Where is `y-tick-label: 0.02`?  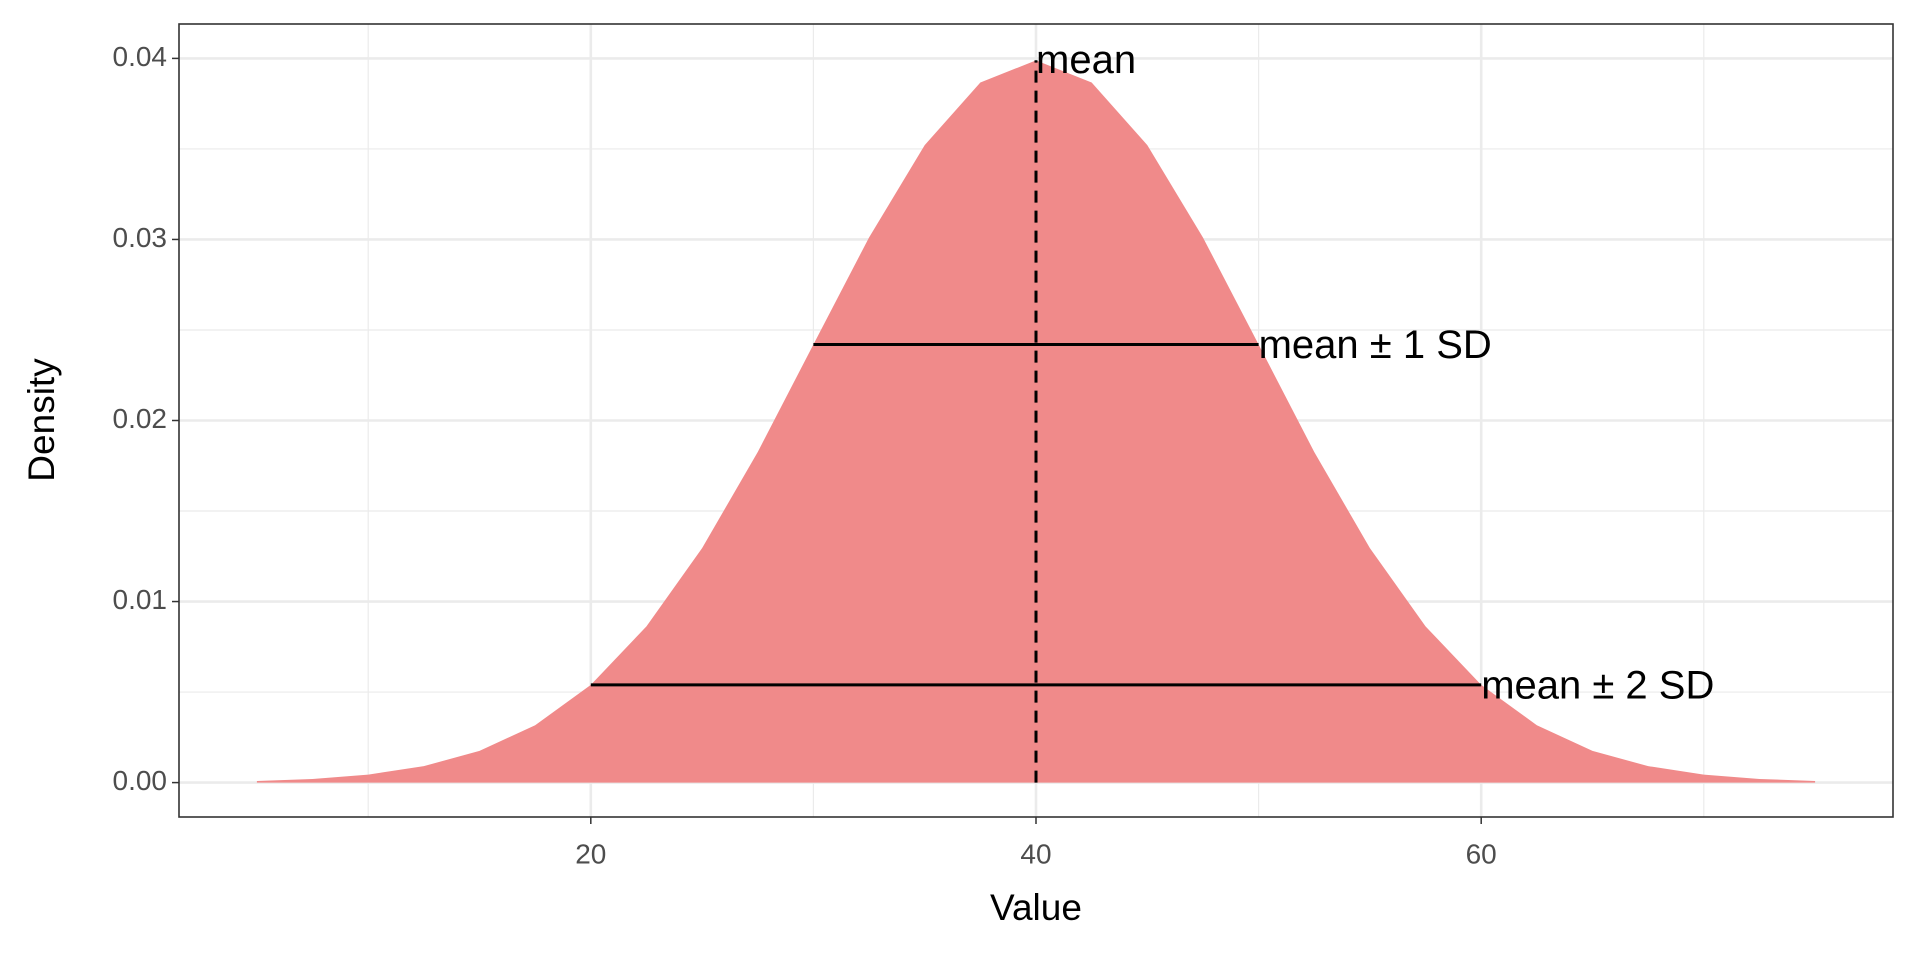 y-tick-label: 0.02 is located at coordinates (140, 418).